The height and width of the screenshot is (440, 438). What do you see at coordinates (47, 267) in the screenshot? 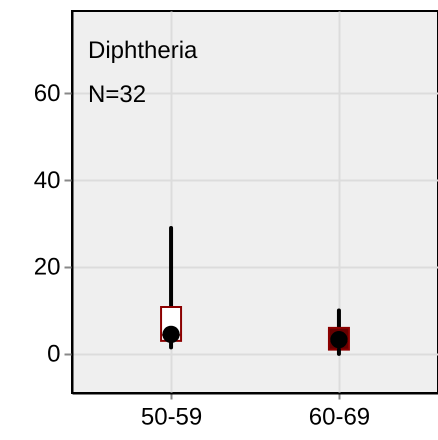
I see `y-tick-label: 20` at bounding box center [47, 267].